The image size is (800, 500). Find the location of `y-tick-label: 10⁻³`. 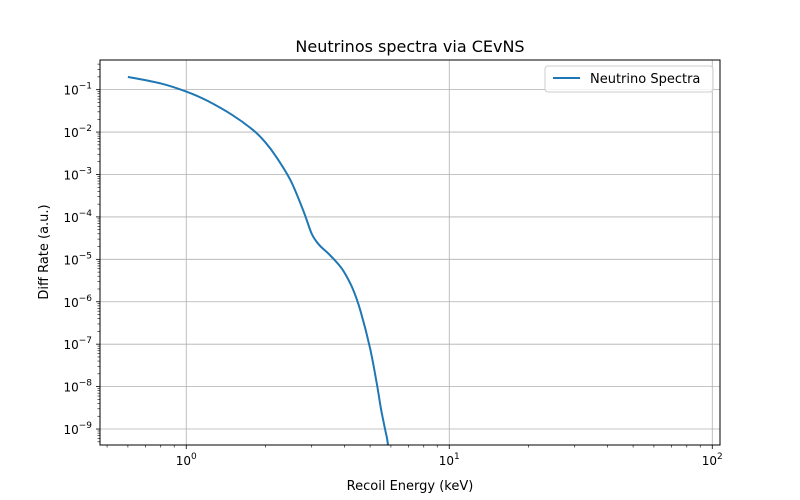

y-tick-label: 10⁻³ is located at coordinates (77, 174).